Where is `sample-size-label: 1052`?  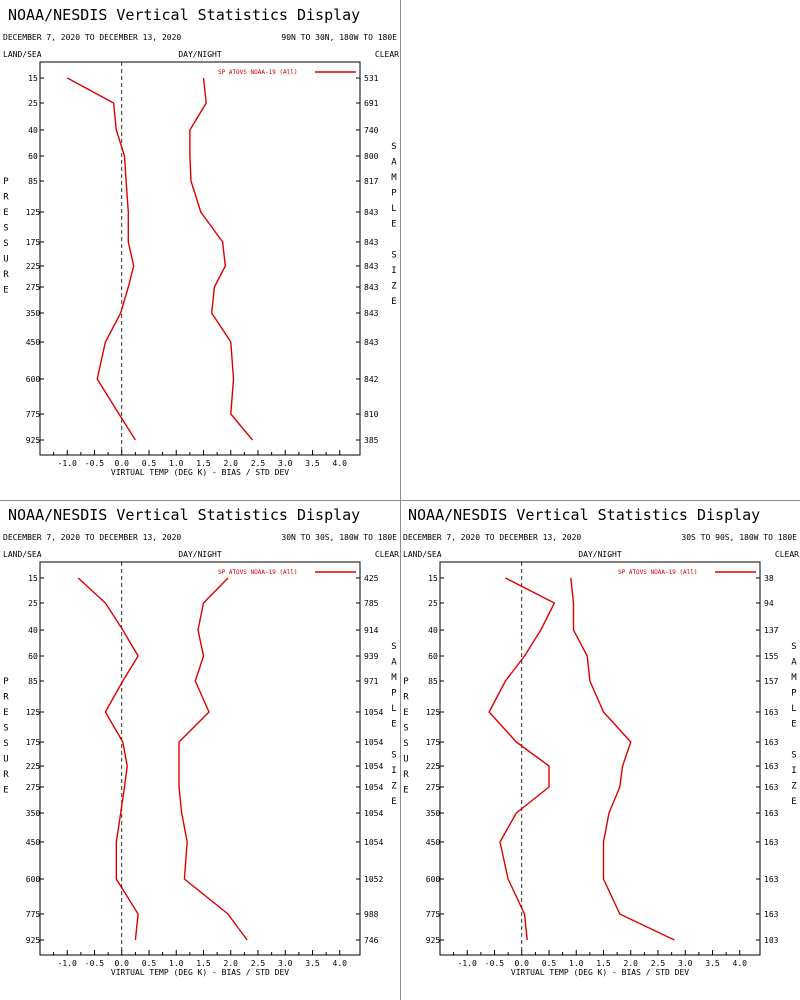 sample-size-label: 1052 is located at coordinates (373, 879).